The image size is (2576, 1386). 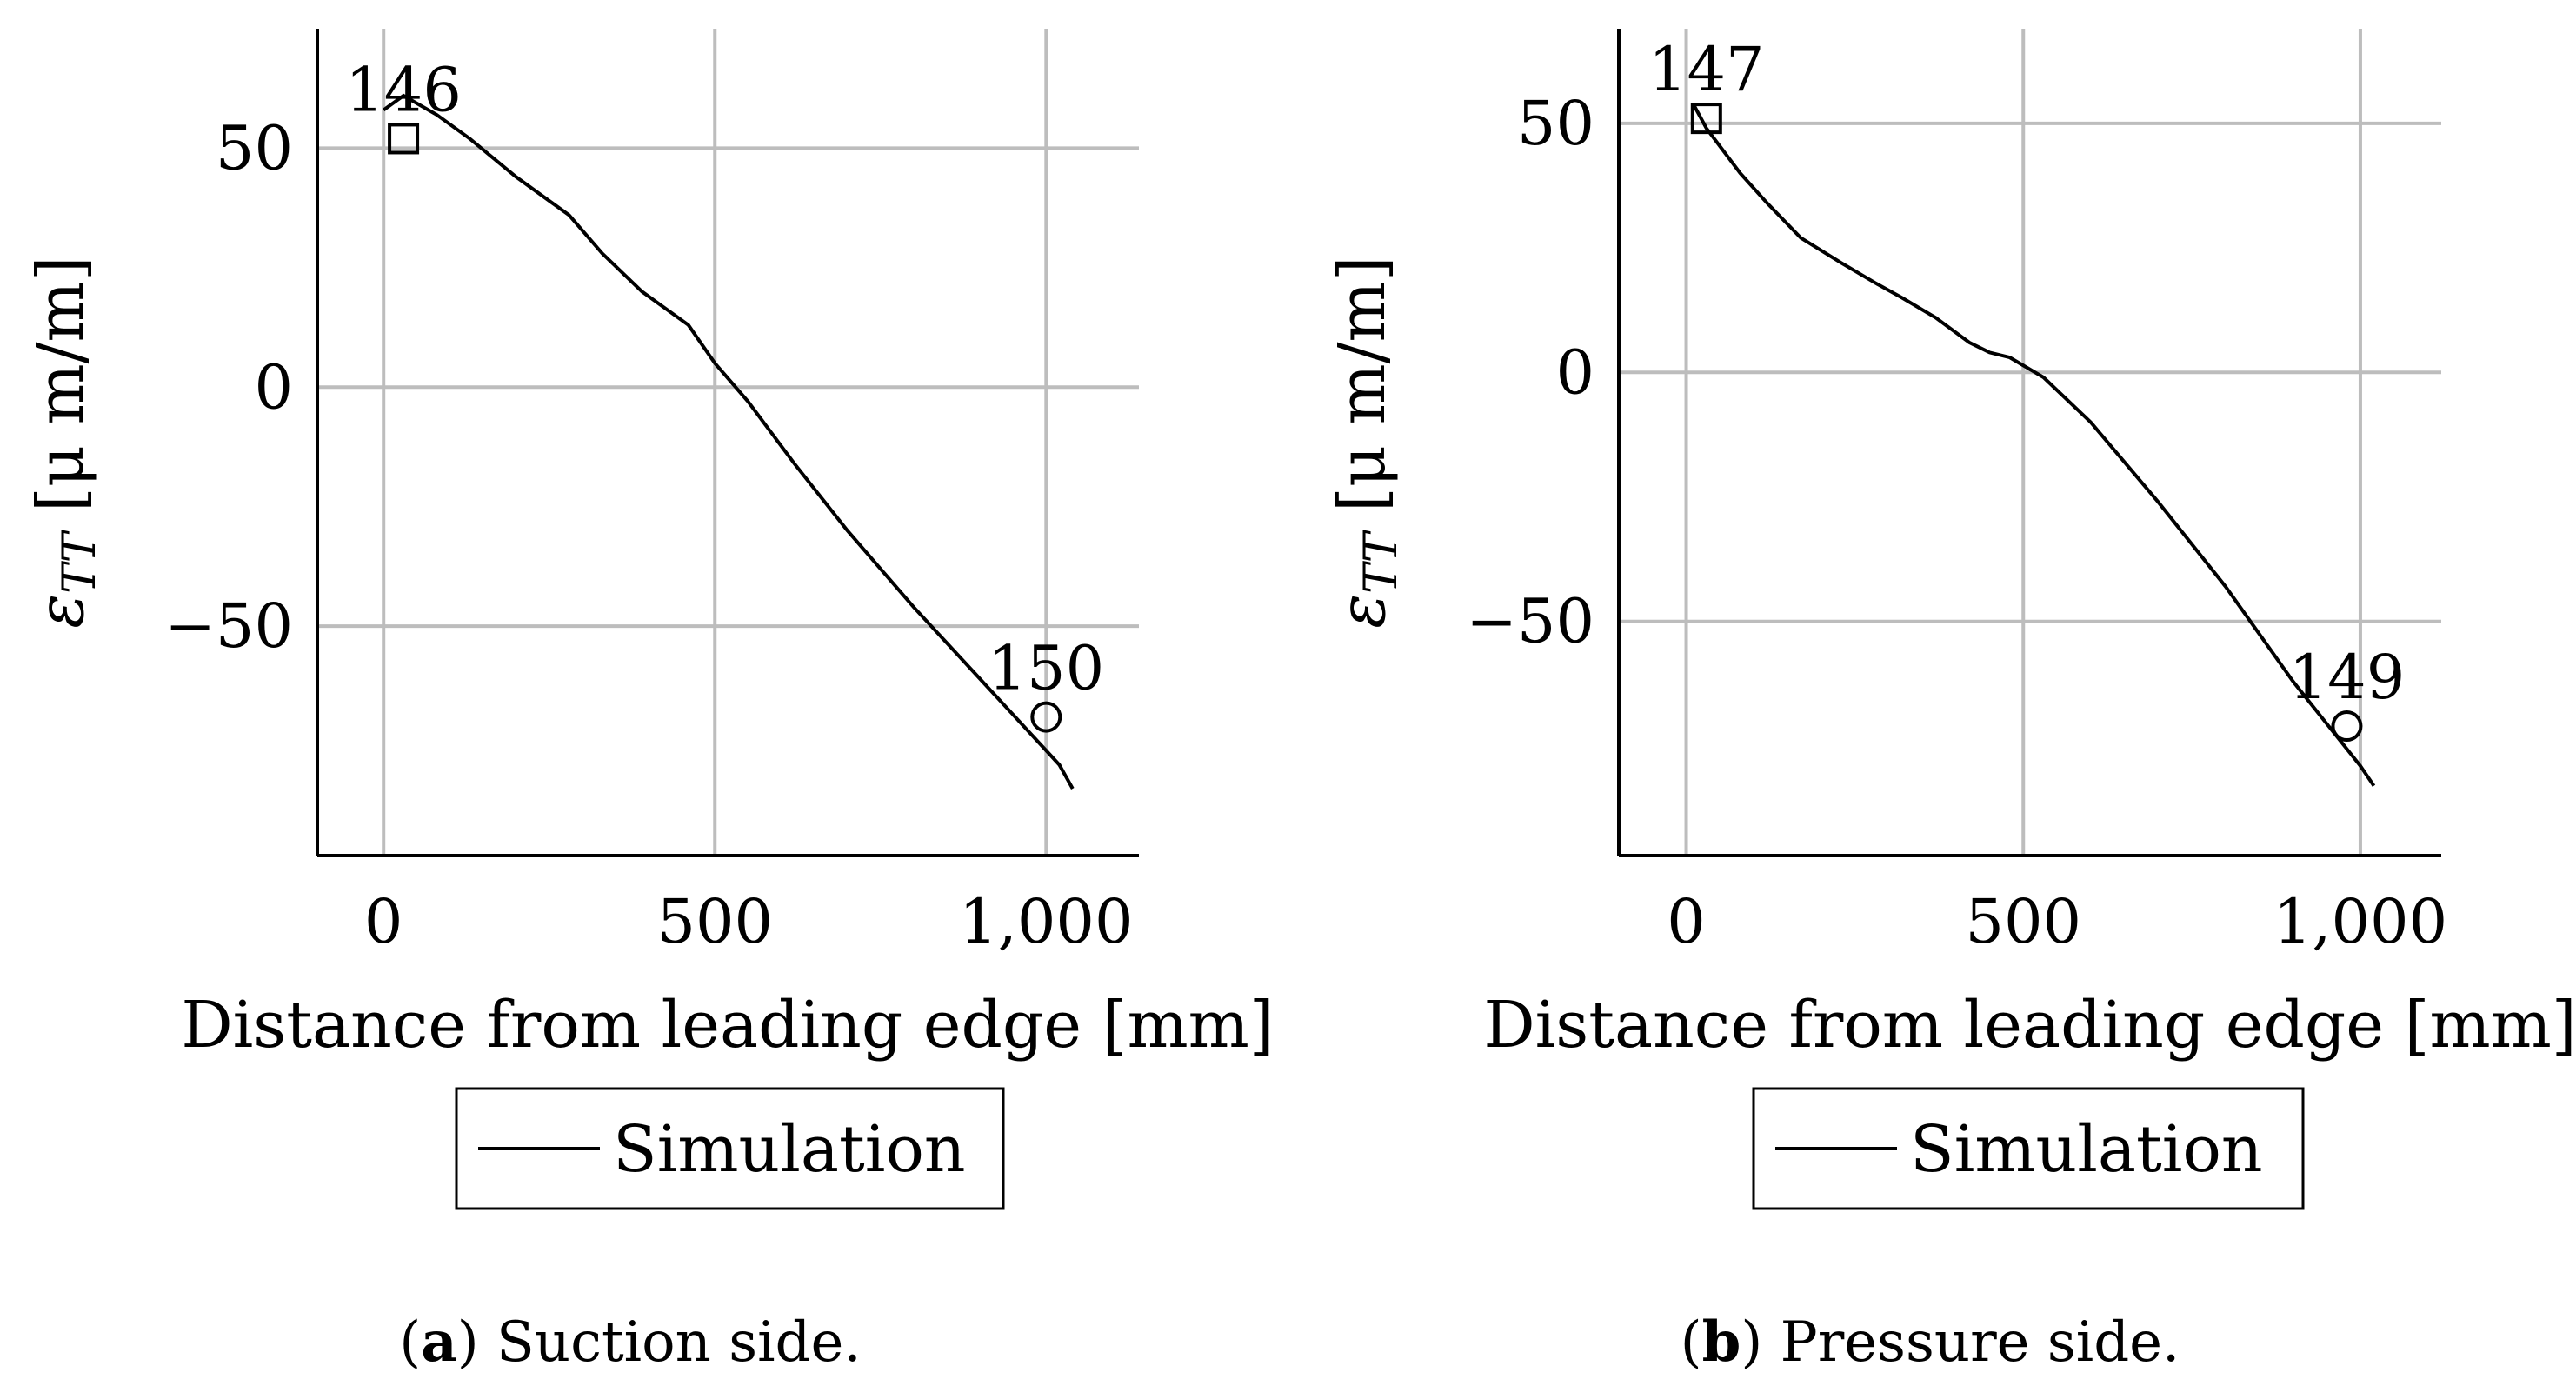 I want to click on data-point-label: 149, so click(x=2347, y=677).